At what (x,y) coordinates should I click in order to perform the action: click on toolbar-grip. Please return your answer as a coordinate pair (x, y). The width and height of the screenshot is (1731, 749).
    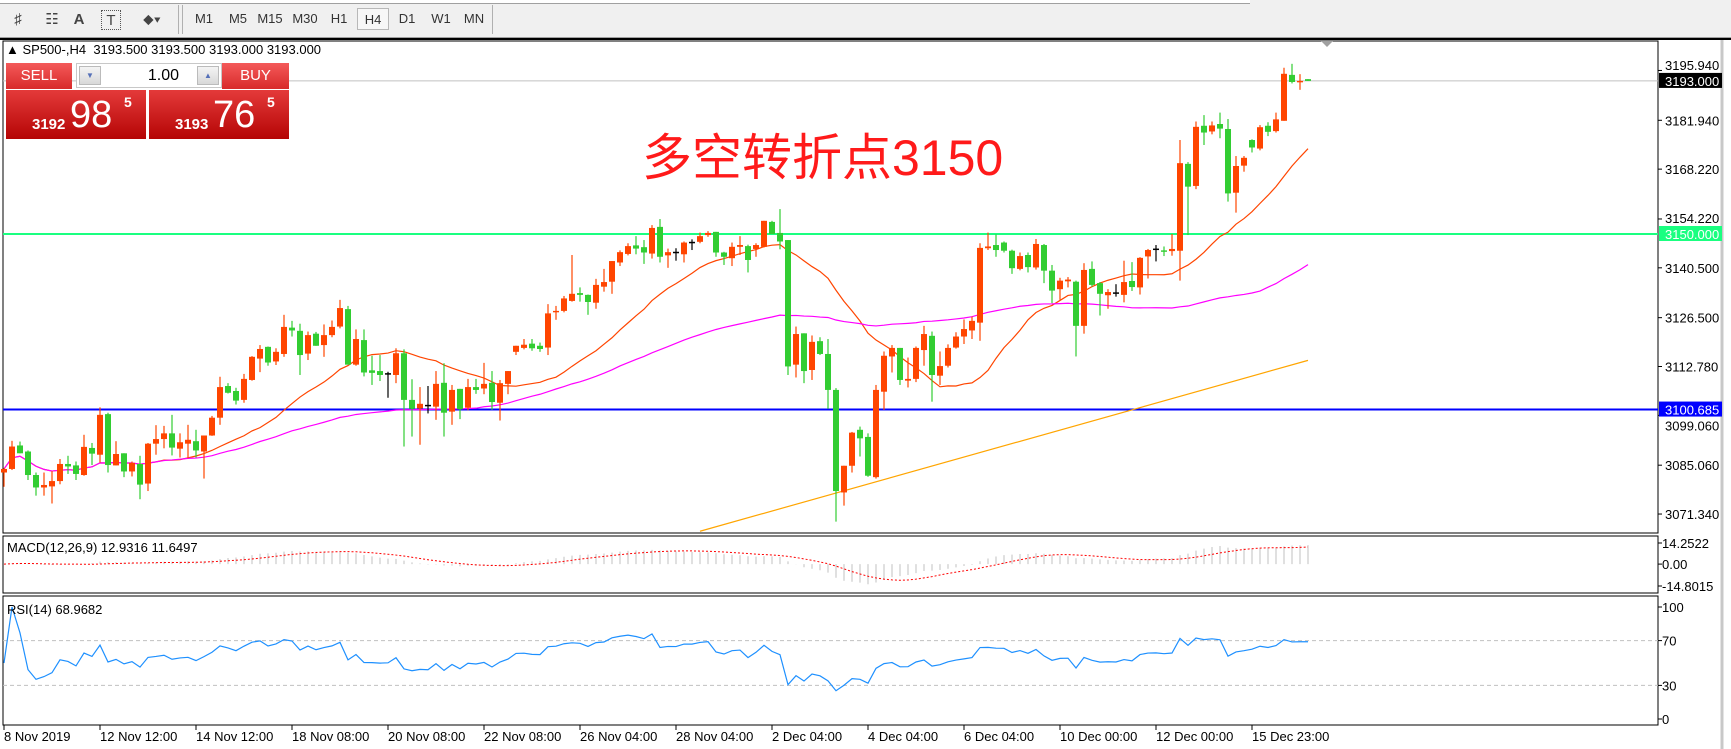
    Looking at the image, I should click on (182, 19).